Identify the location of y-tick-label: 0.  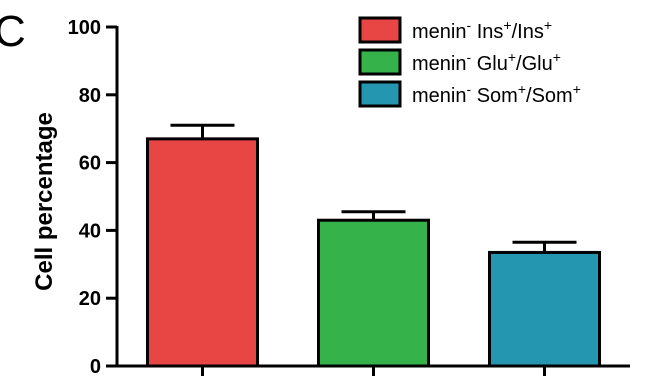
(95, 366).